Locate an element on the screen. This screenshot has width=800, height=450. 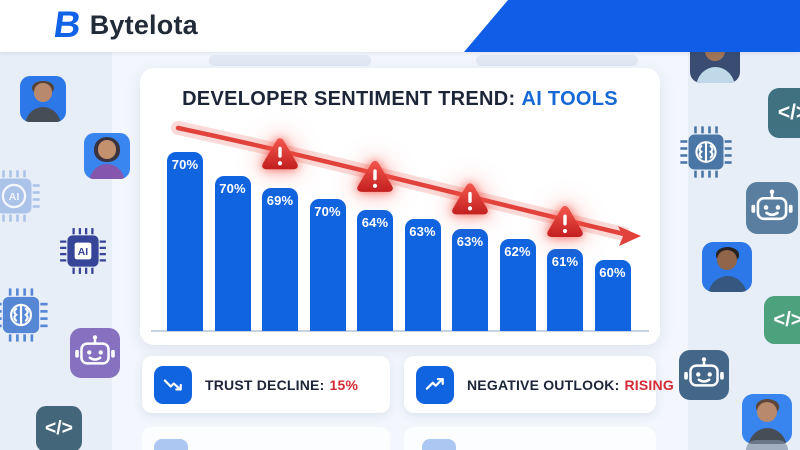
stat-card-trust-decline: TRUST DECLINE: 15% is located at coordinates (266, 384).